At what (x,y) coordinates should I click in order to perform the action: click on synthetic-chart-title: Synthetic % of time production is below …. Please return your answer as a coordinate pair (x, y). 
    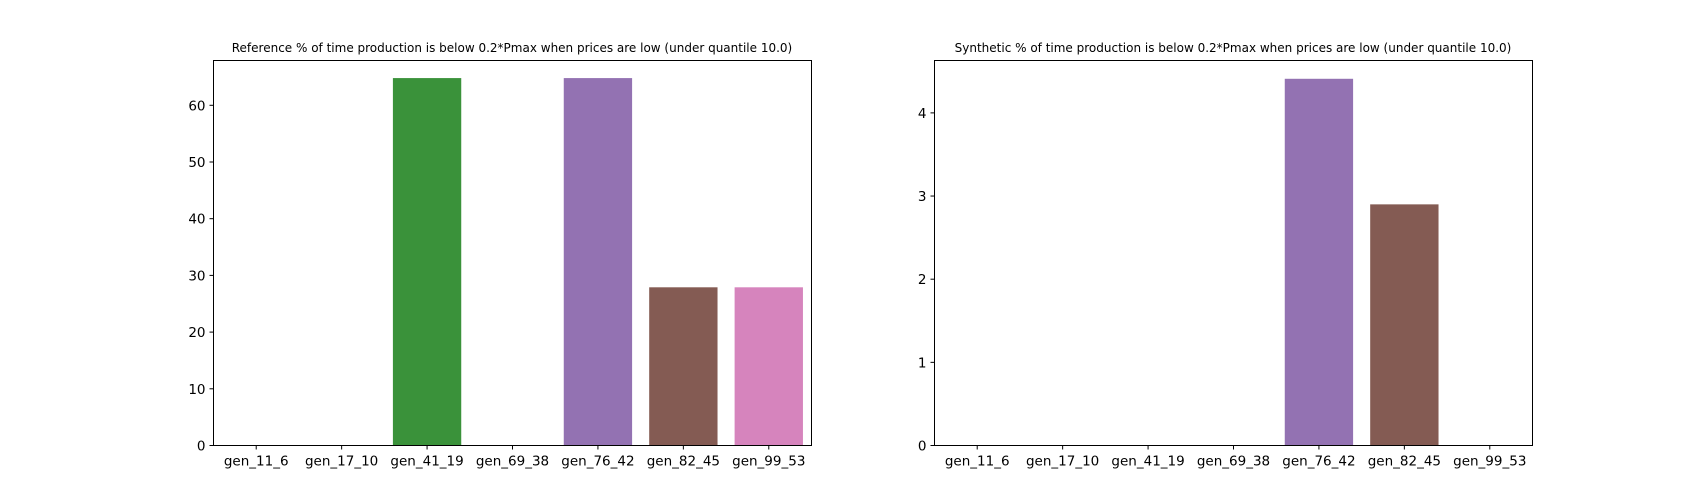
    Looking at the image, I should click on (1233, 48).